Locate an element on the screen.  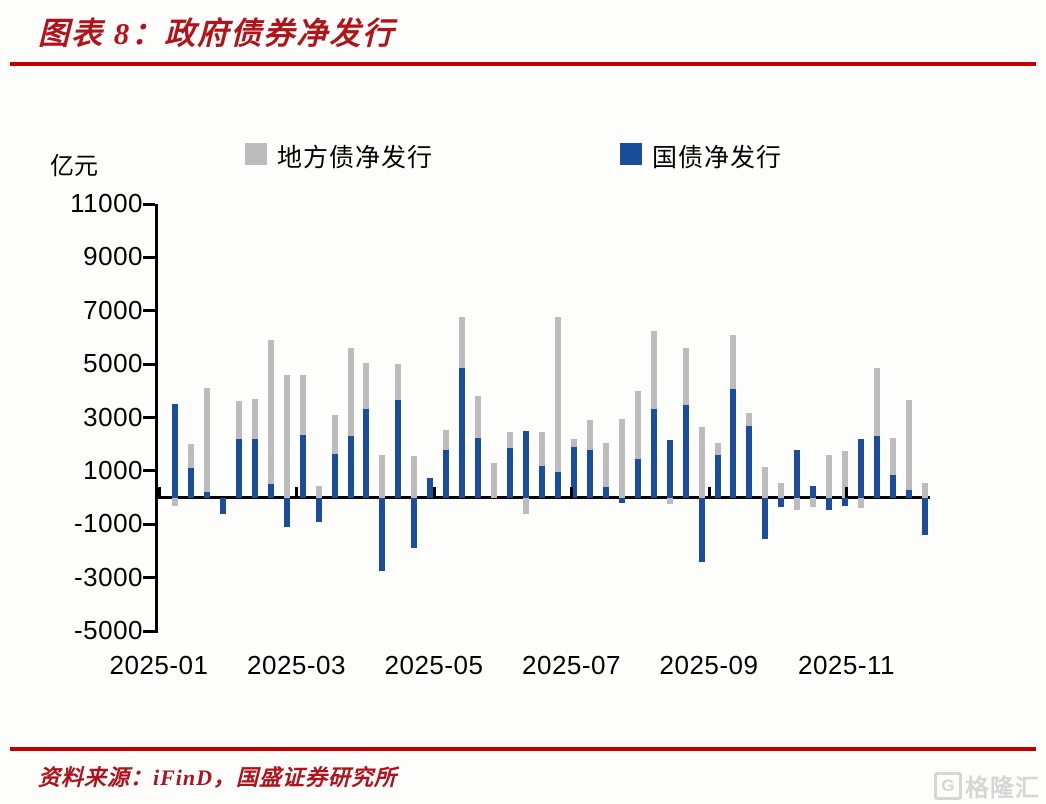
x-tick-label: 2025-11 is located at coordinates (846, 665).